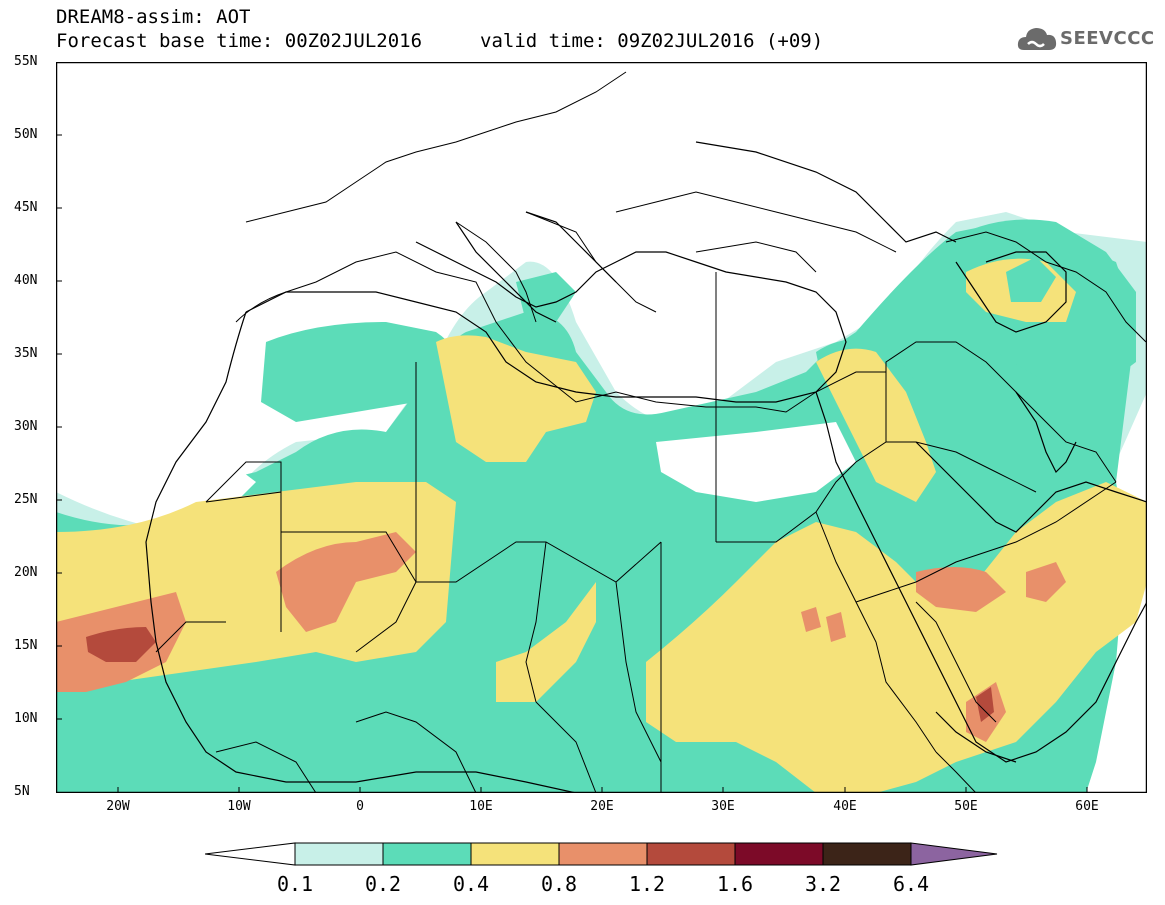 This screenshot has width=1165, height=905. I want to click on lon-label: 50E, so click(966, 806).